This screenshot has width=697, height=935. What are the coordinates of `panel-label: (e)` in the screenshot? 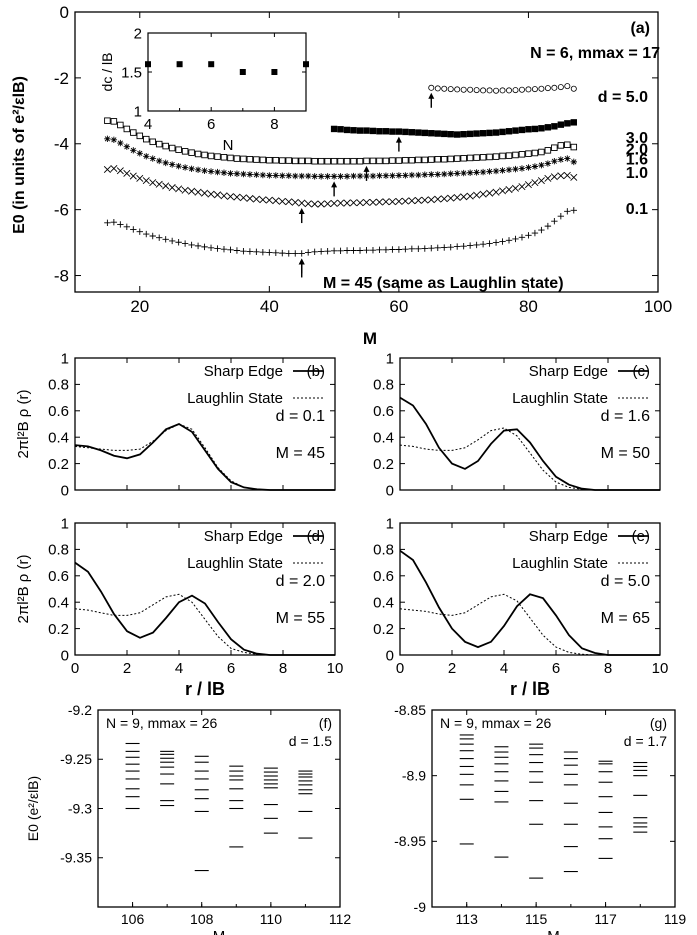 It's located at (641, 536).